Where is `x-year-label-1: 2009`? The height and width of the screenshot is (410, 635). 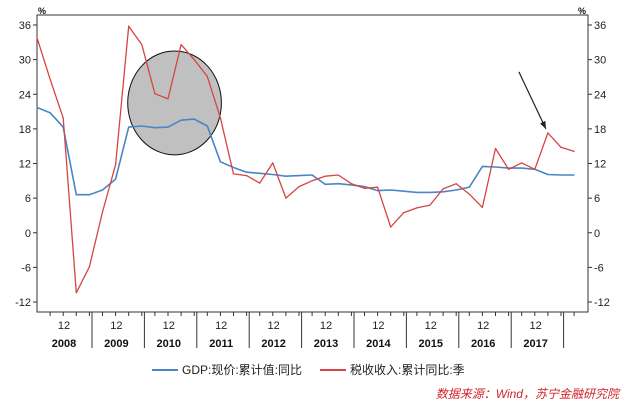 x-year-label-1: 2009 is located at coordinates (116, 344).